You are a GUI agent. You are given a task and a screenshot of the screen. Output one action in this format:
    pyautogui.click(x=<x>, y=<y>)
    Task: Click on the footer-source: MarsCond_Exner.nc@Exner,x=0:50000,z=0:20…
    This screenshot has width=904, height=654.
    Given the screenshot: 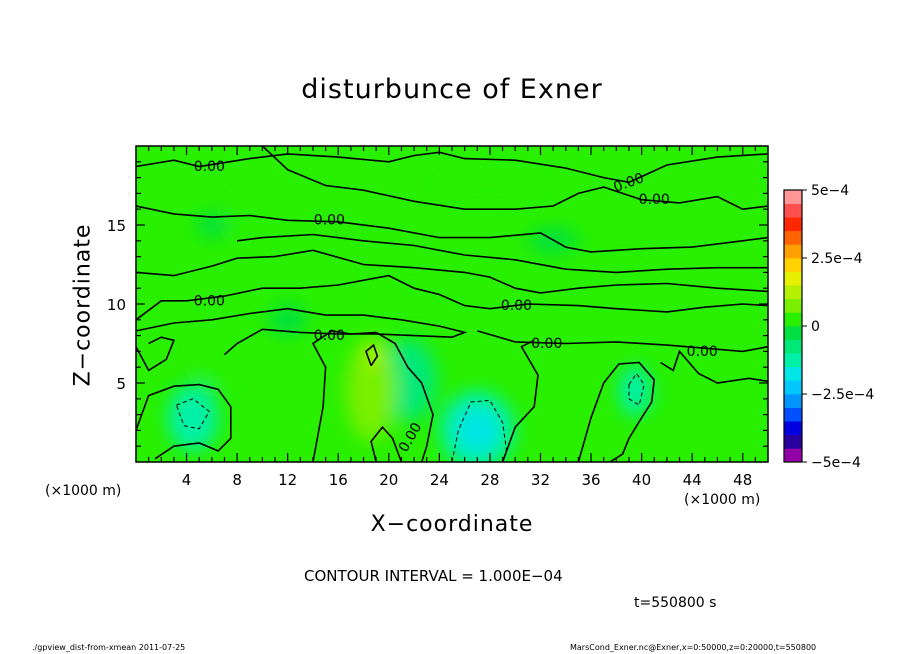 What is the action you would take?
    pyautogui.click(x=693, y=647)
    